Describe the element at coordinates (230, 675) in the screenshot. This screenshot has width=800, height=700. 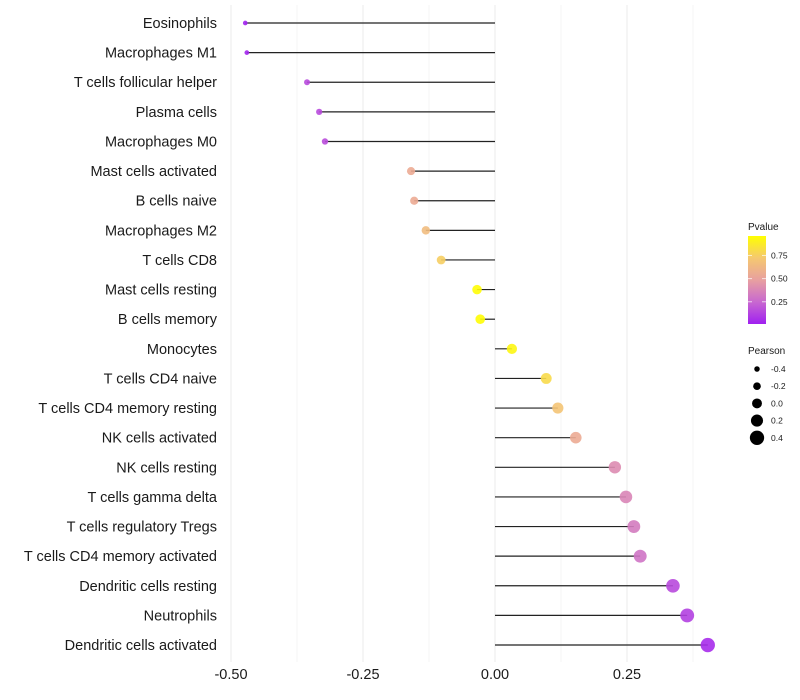
I see `x-axis-tick-label: -0.50` at that location.